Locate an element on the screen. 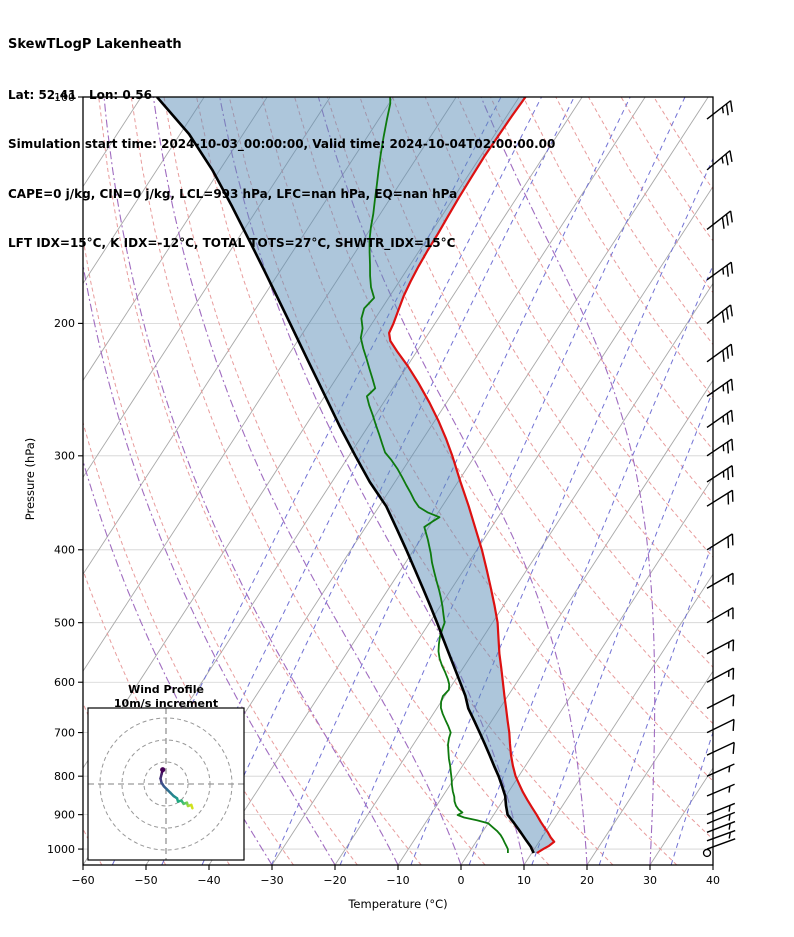 This screenshot has height=937, width=794. x-tick-label: 20 is located at coordinates (587, 880).